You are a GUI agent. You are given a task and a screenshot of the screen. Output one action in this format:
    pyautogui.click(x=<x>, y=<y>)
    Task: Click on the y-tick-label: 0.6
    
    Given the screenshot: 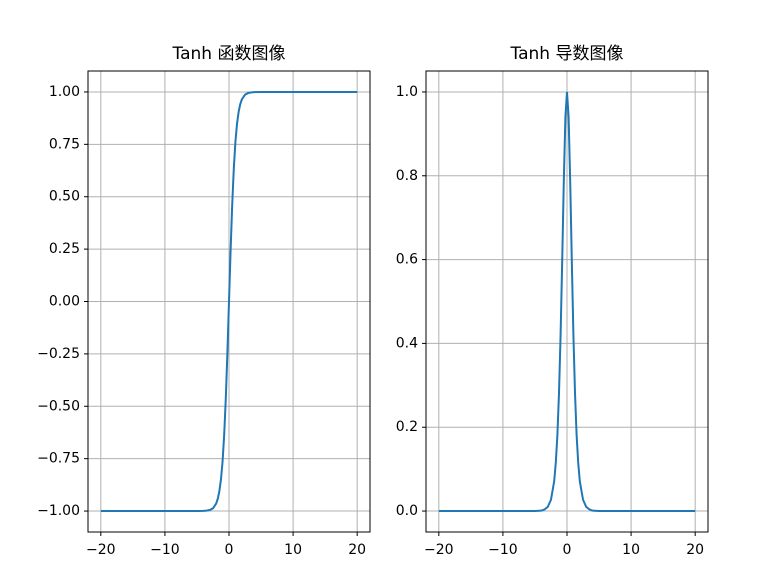 What is the action you would take?
    pyautogui.click(x=407, y=260)
    